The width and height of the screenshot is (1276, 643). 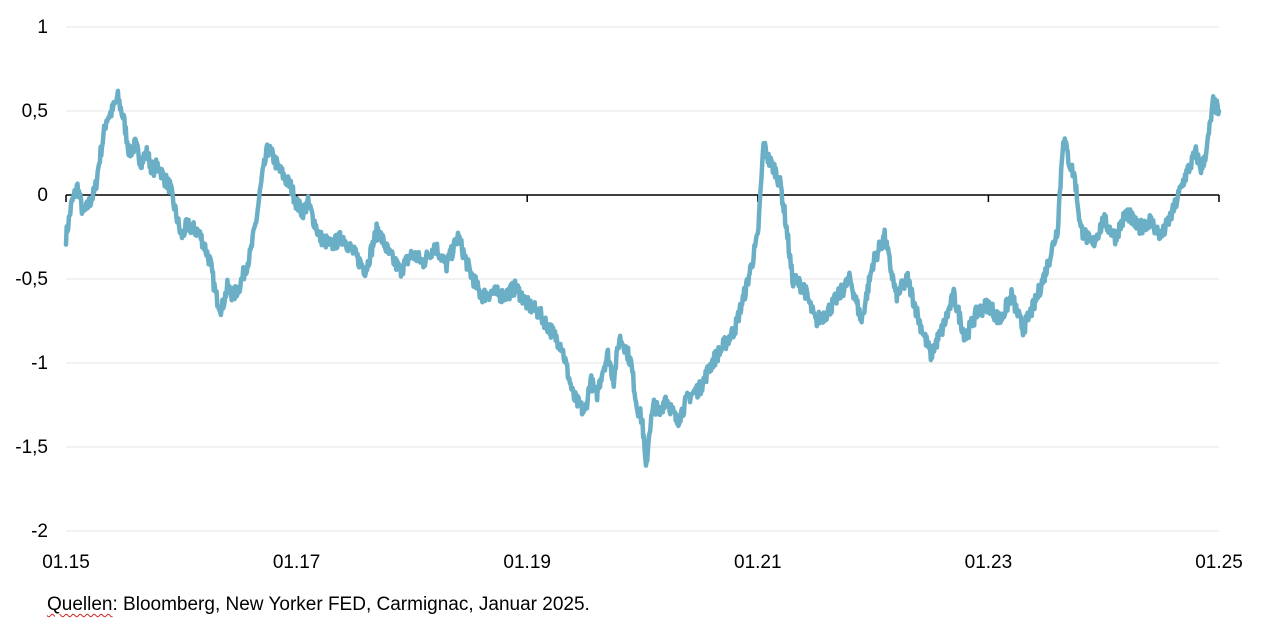 What do you see at coordinates (297, 562) in the screenshot?
I see `x-tick-label-1: 01.17` at bounding box center [297, 562].